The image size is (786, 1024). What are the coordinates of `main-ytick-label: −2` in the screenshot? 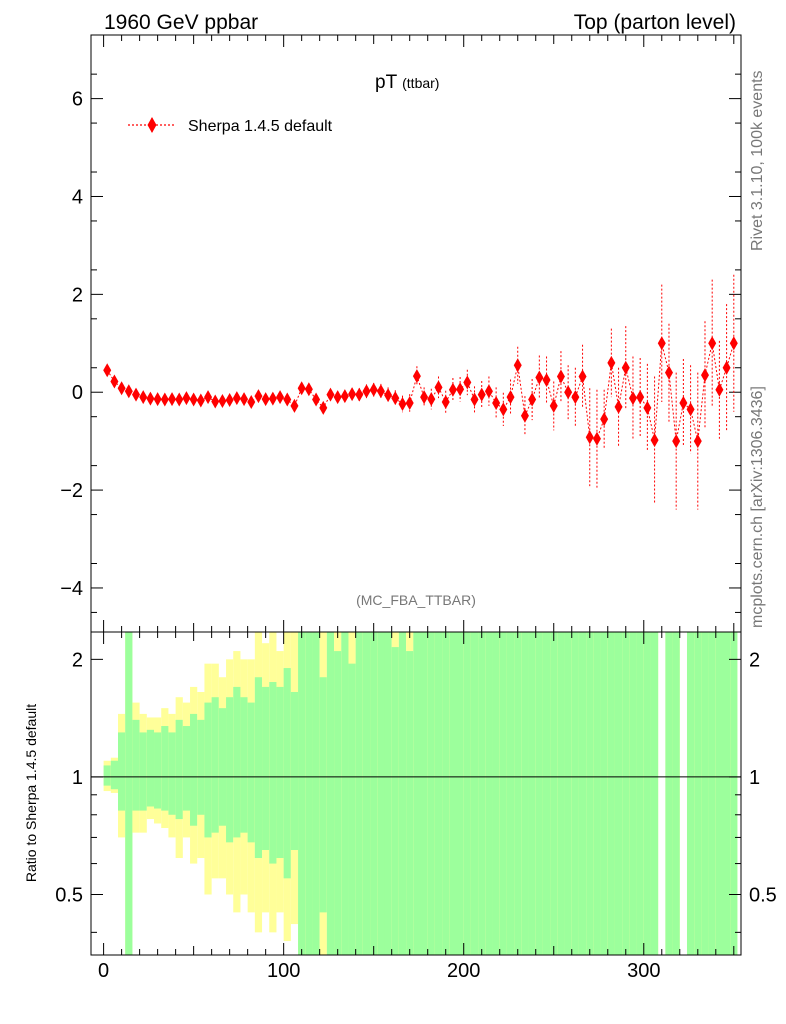 It's located at (71, 491).